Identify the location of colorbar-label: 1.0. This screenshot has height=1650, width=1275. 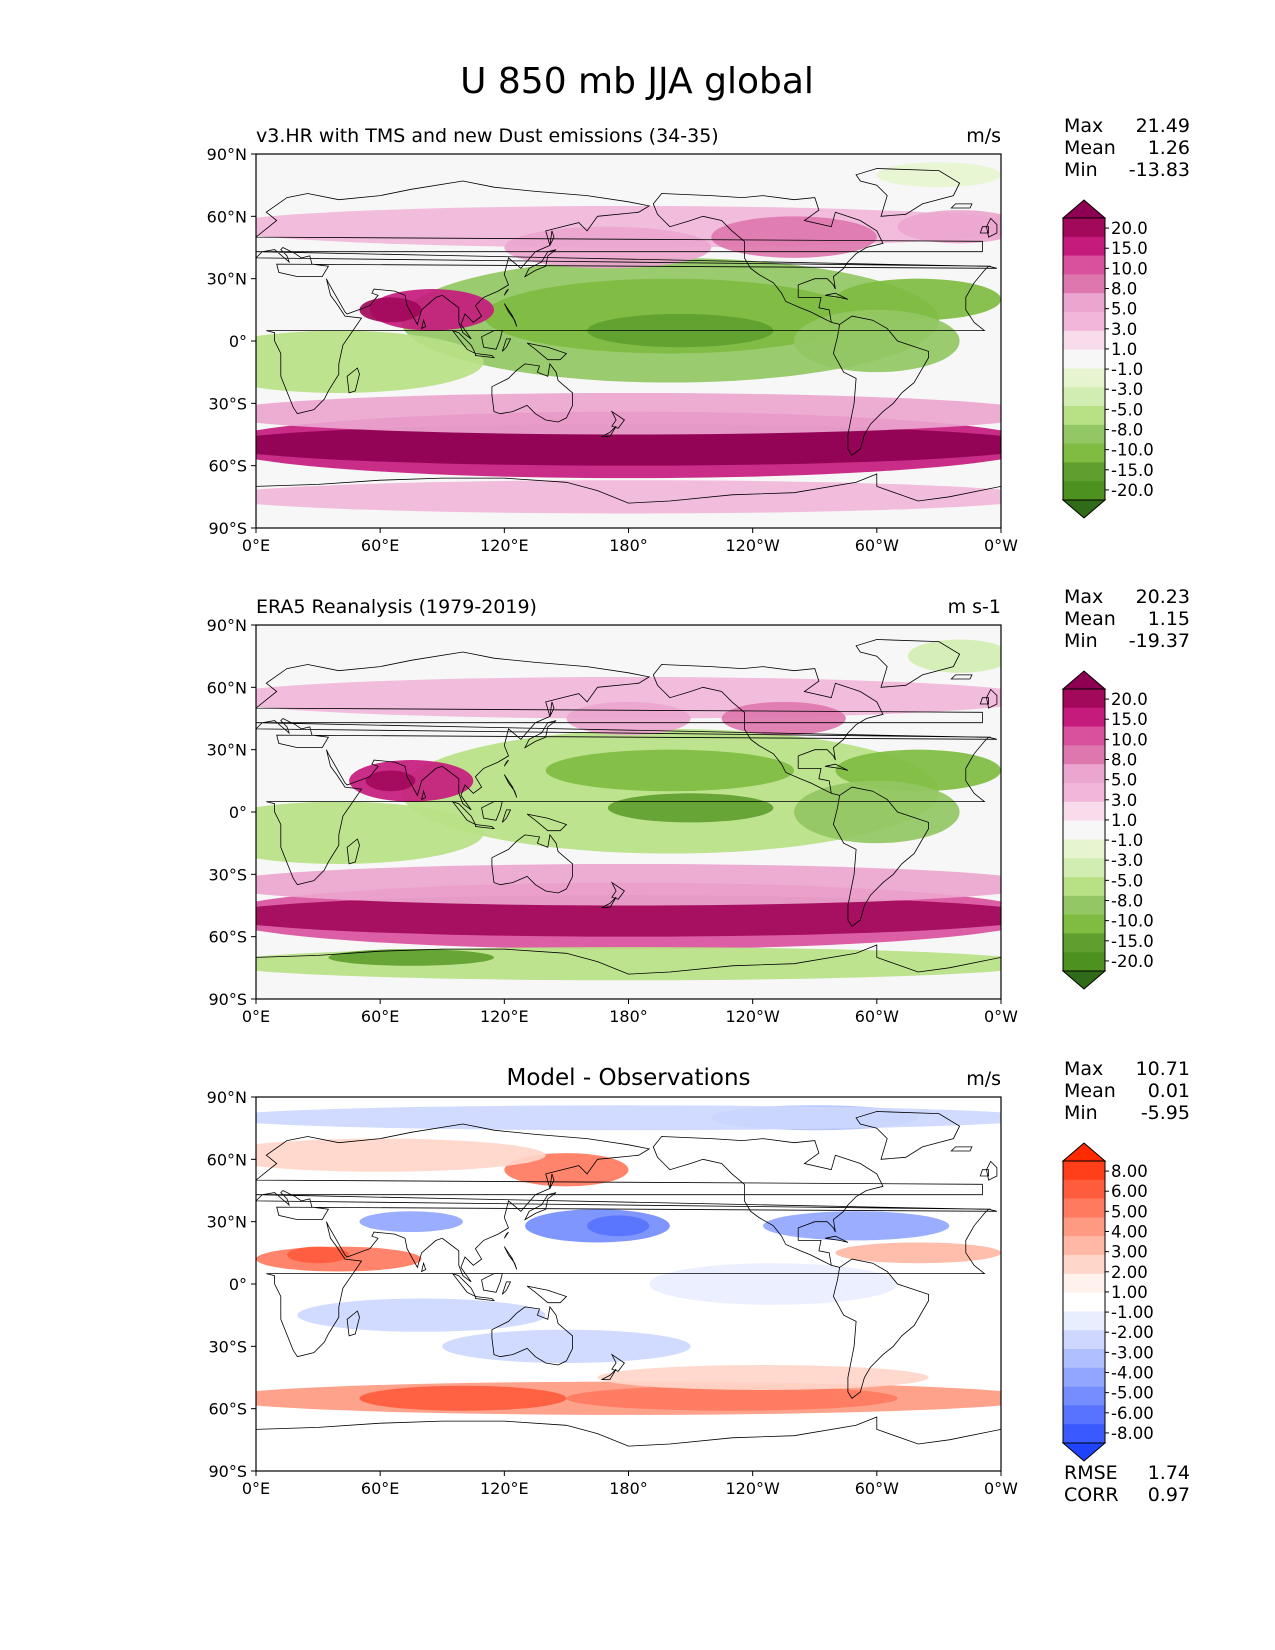
(1124, 820).